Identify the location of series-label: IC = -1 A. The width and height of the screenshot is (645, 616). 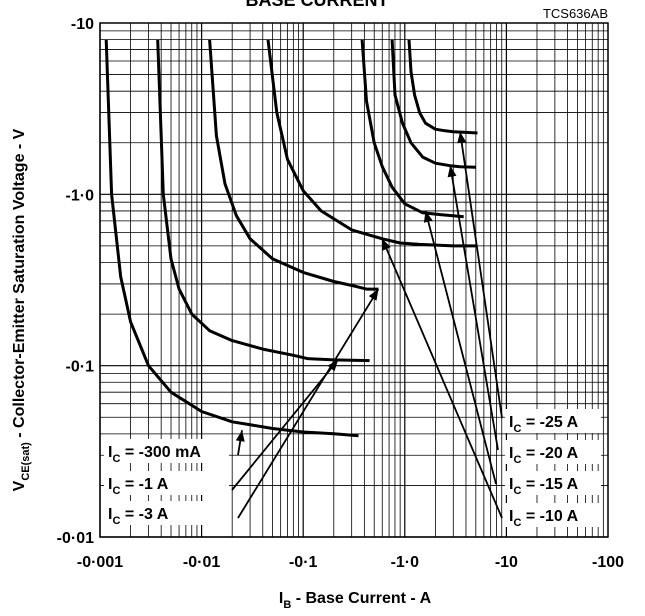
(138, 486).